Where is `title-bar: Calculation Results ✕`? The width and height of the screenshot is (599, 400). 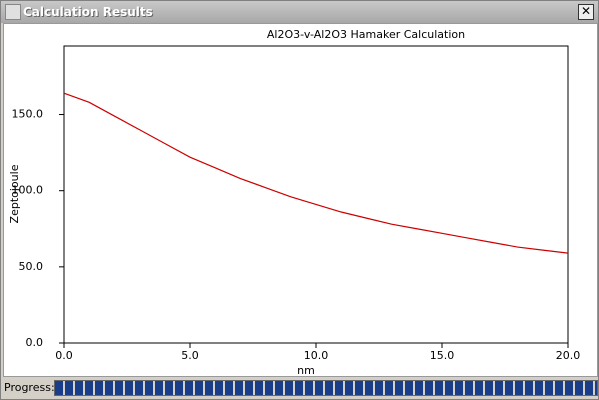 title-bar: Calculation Results ✕ is located at coordinates (299, 12).